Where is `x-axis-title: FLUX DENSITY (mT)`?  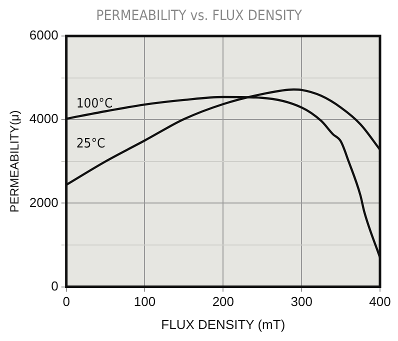
x-axis-title: FLUX DENSITY (mT) is located at coordinates (223, 324).